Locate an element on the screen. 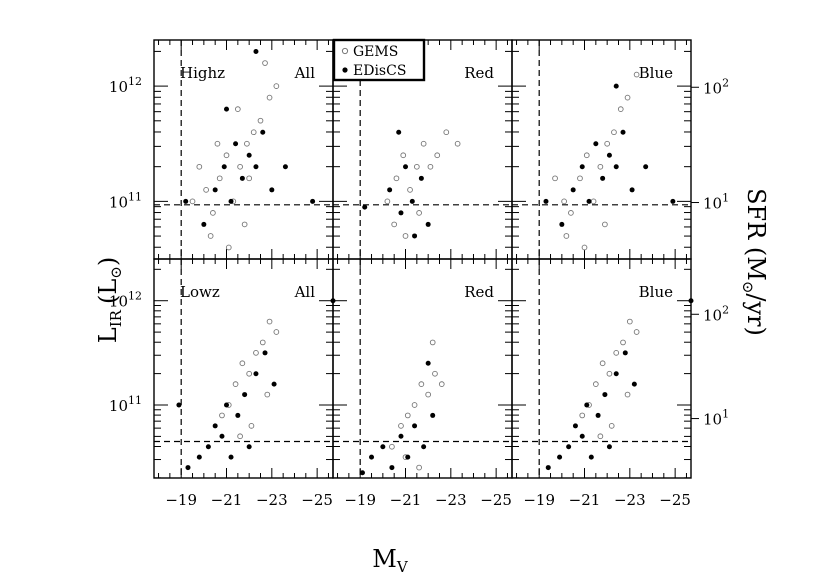 This screenshot has width=830, height=581. panel-color-label: All is located at coordinates (305, 292).